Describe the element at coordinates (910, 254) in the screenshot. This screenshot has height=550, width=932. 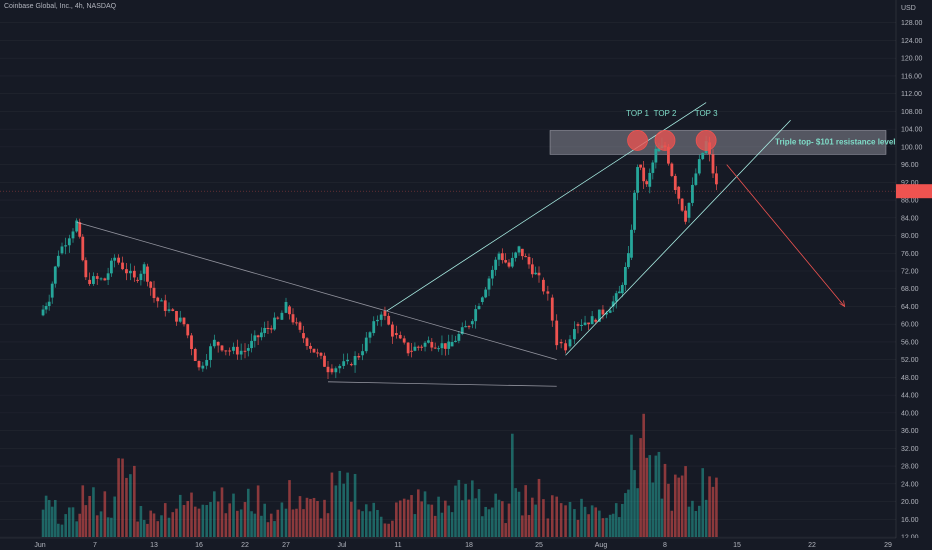
I see `price-tick-label: 76.00` at that location.